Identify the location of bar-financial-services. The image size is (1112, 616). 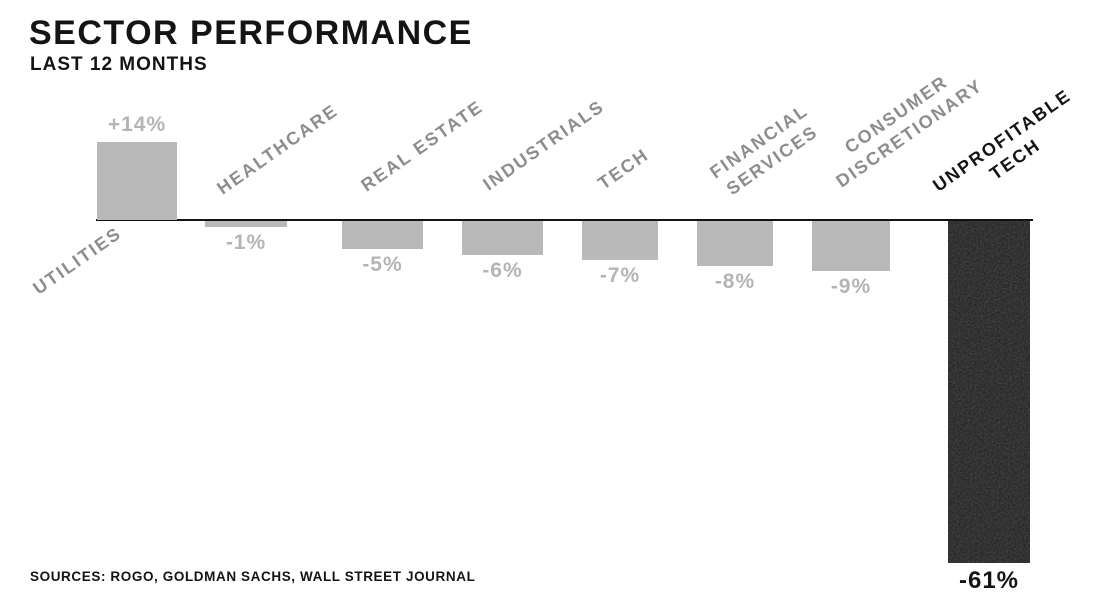
(735, 243).